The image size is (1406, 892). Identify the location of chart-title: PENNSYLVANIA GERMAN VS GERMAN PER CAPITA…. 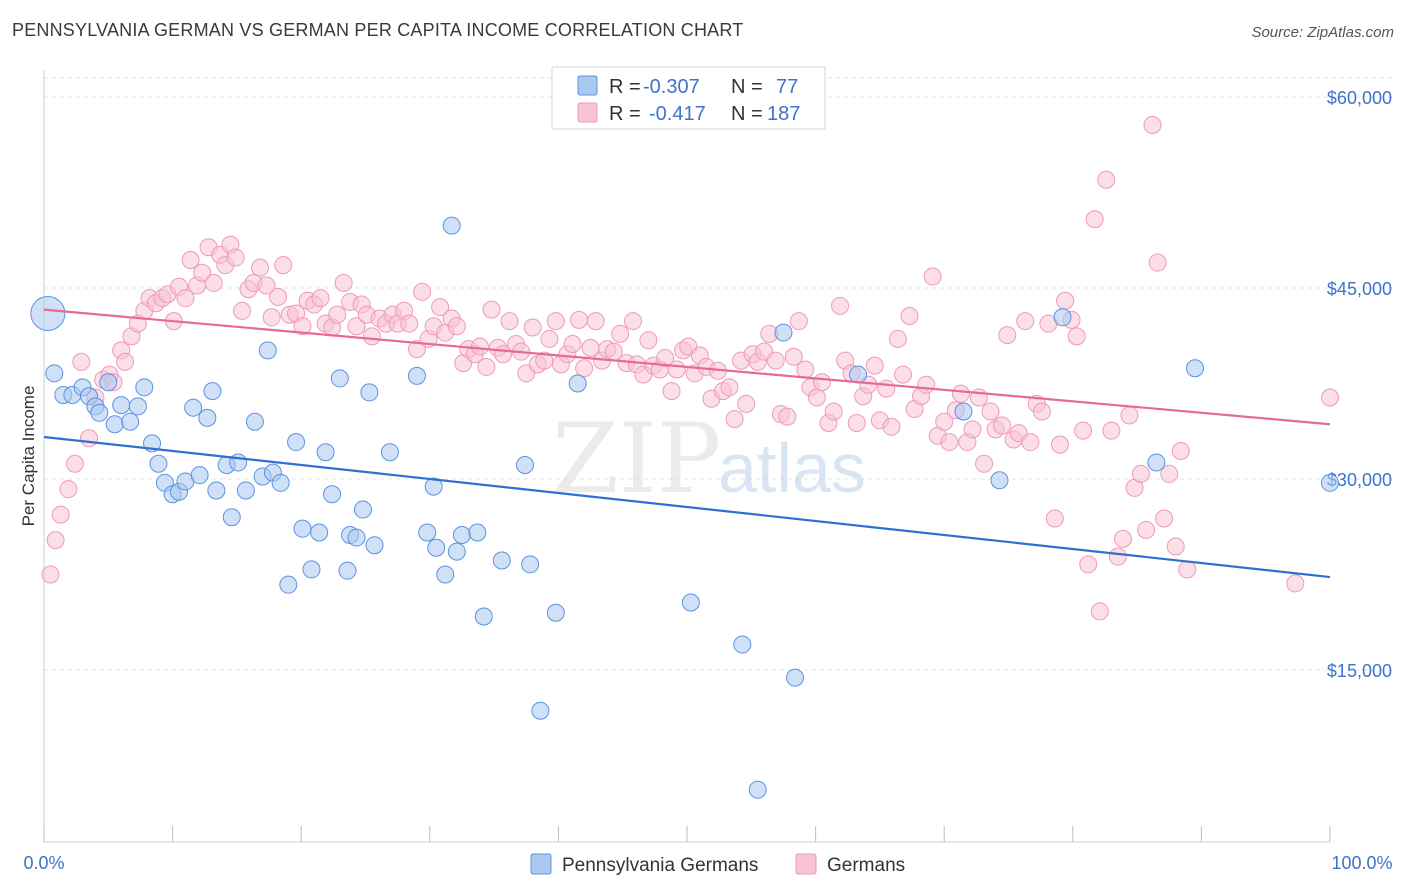
(378, 30).